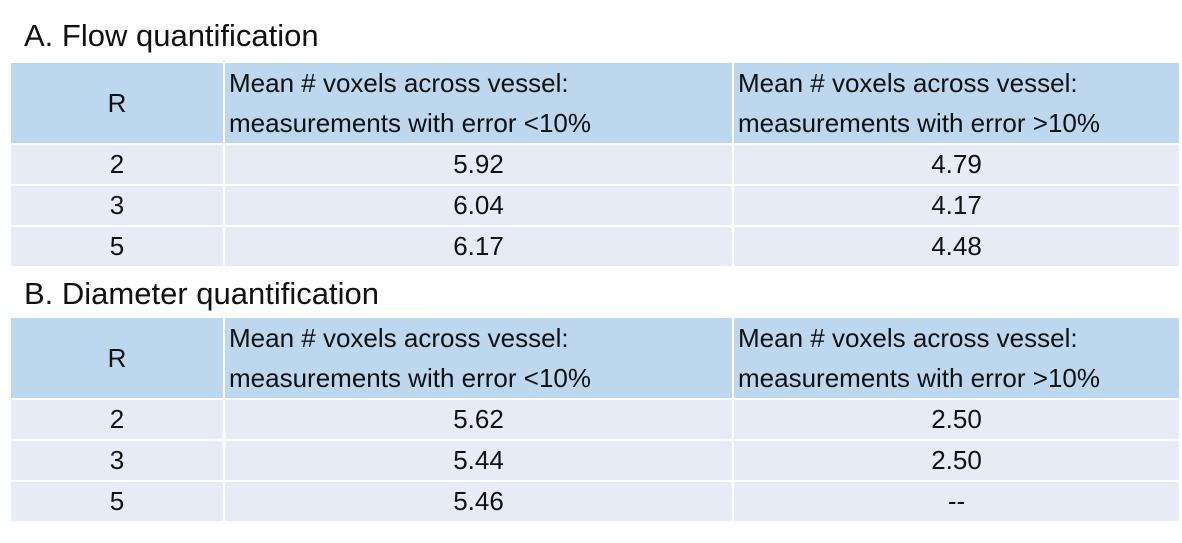 This screenshot has height=543, width=1182. Describe the element at coordinates (956, 246) in the screenshot. I see `data-cell: 4.48` at that location.